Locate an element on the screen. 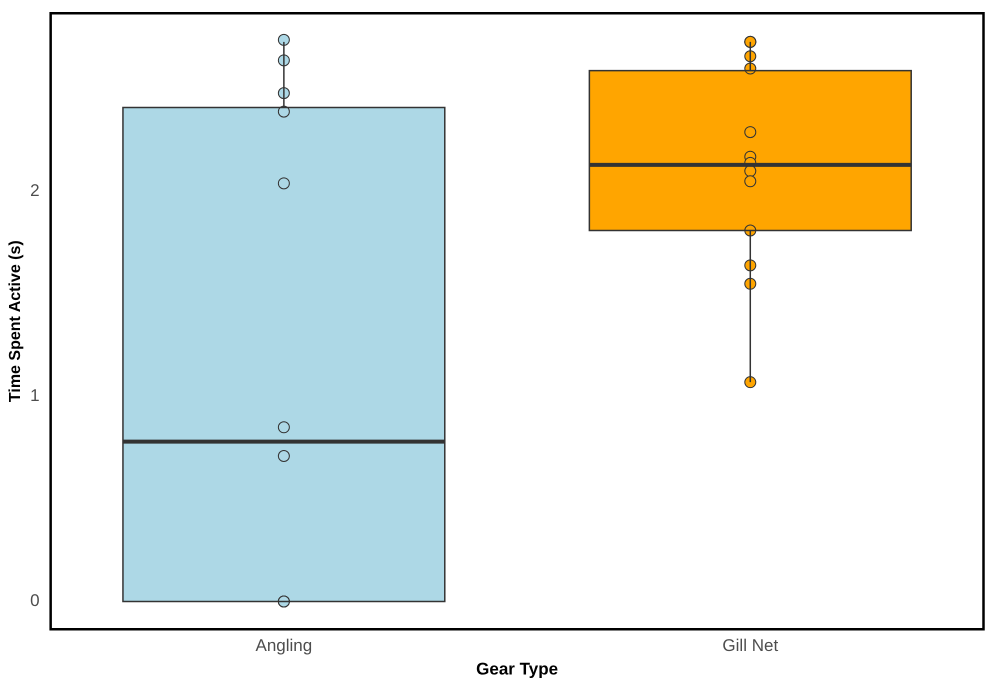 This screenshot has height=684, width=990. y-axis-title: Time Spent Active (s) is located at coordinates (15, 321).